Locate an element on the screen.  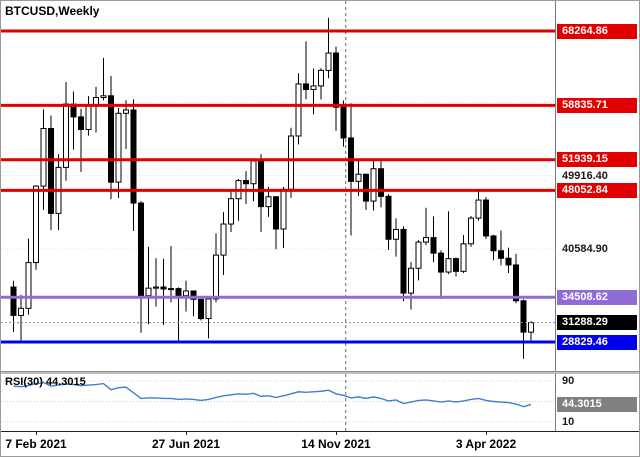
resistance-price-label: 58835.71 is located at coordinates (597, 105).